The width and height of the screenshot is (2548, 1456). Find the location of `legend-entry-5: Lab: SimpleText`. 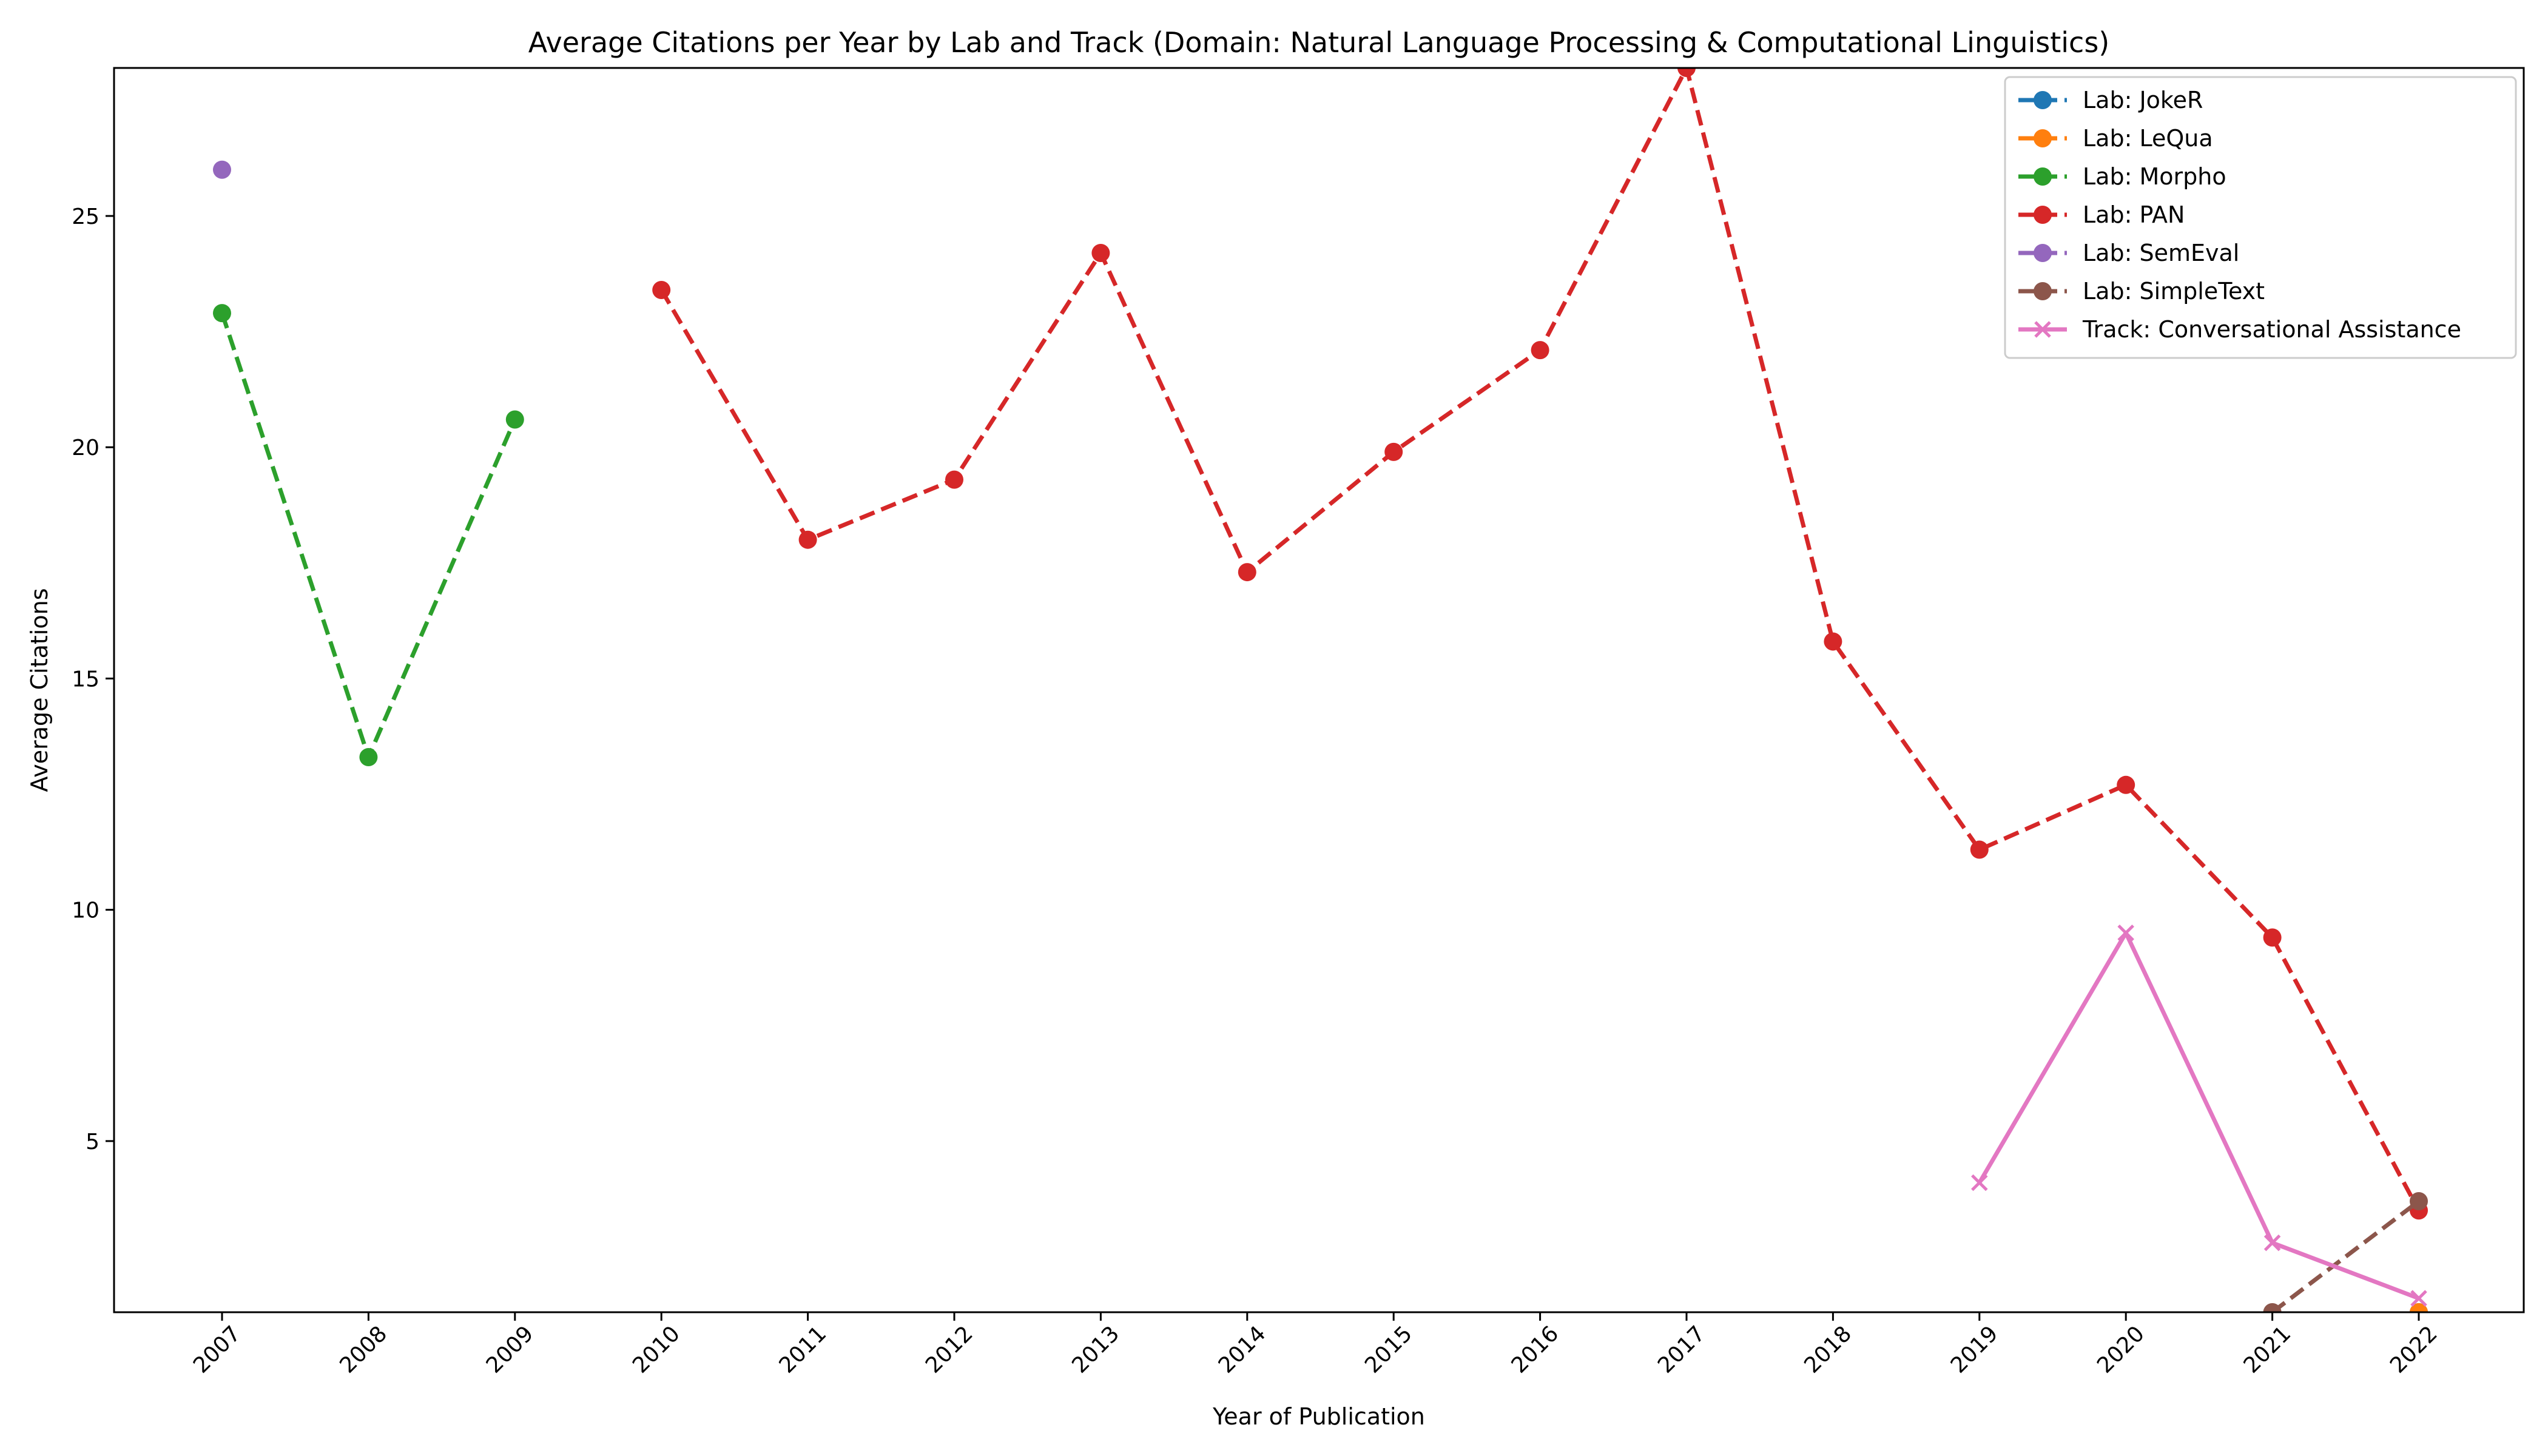

legend-entry-5: Lab: SimpleText is located at coordinates (2141, 291).